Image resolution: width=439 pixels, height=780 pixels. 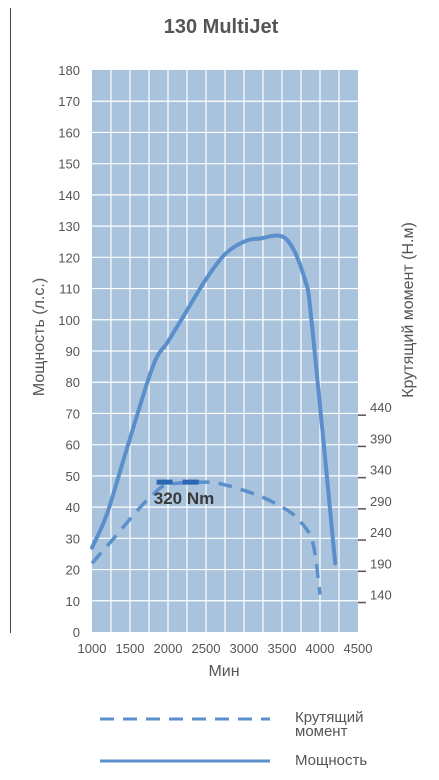 I want to click on right-axis-label: Крутящий момент (Н.м), so click(x=408, y=310).